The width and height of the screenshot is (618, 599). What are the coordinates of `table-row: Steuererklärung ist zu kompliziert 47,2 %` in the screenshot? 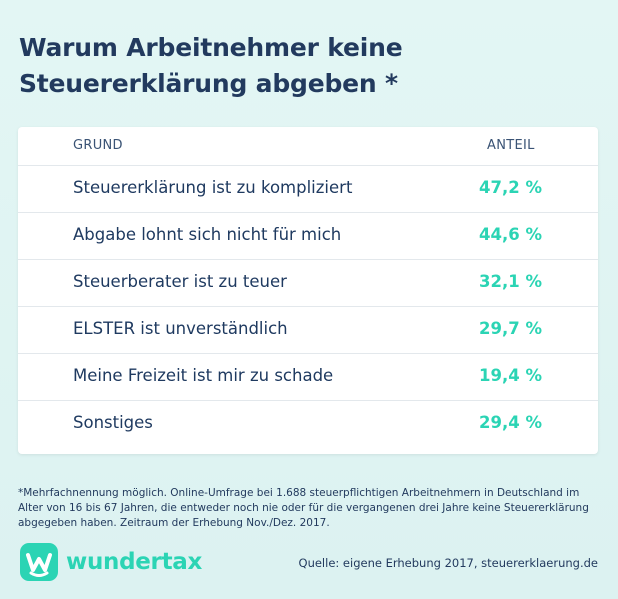 It's located at (308, 188).